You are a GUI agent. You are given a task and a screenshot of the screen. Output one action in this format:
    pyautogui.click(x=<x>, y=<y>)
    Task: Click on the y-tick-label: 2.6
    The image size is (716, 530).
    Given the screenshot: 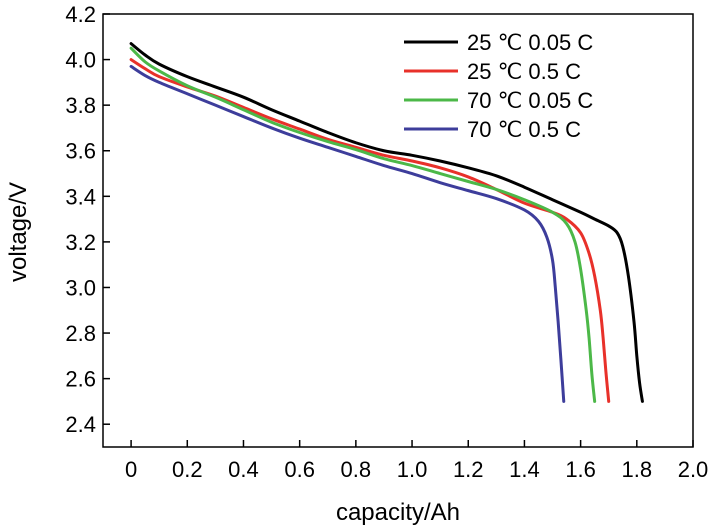 What is the action you would take?
    pyautogui.click(x=80, y=379)
    